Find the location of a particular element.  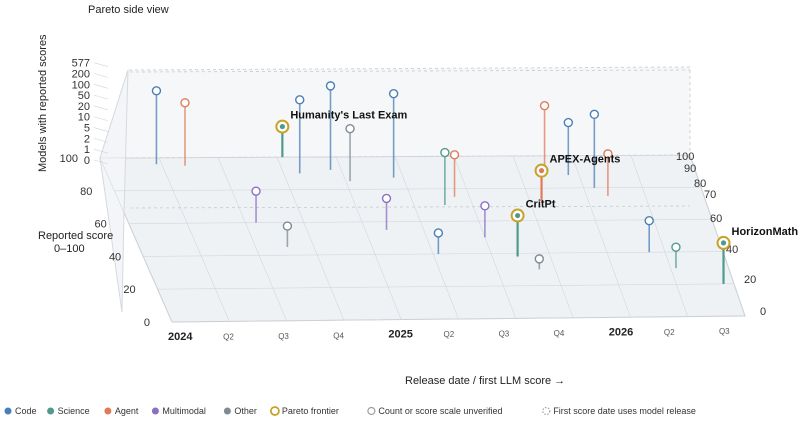

annotation-label: APEX-Agents is located at coordinates (585, 160).